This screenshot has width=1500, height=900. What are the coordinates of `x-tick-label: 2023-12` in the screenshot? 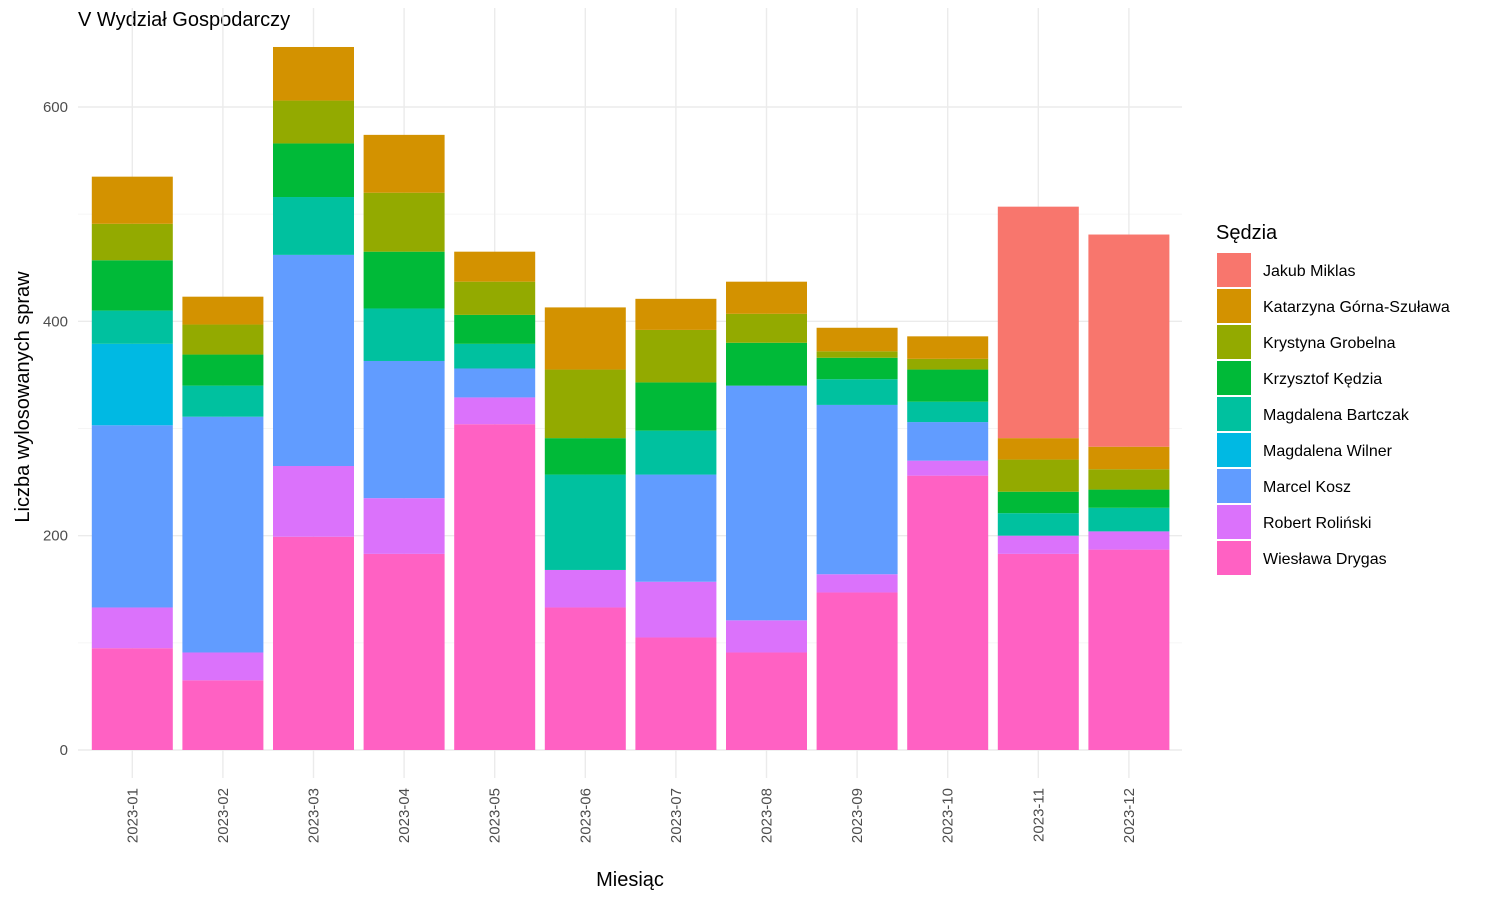 It's located at (1129, 815).